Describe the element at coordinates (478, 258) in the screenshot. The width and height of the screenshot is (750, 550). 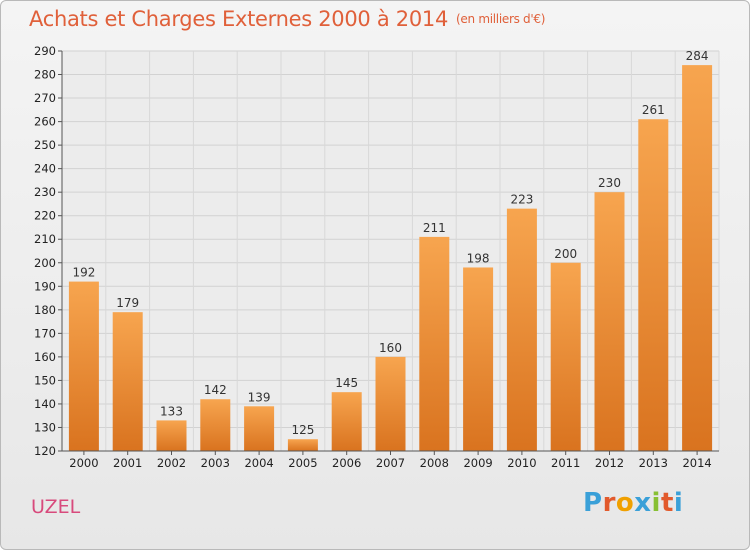
I see `value-label-2009: 198` at that location.